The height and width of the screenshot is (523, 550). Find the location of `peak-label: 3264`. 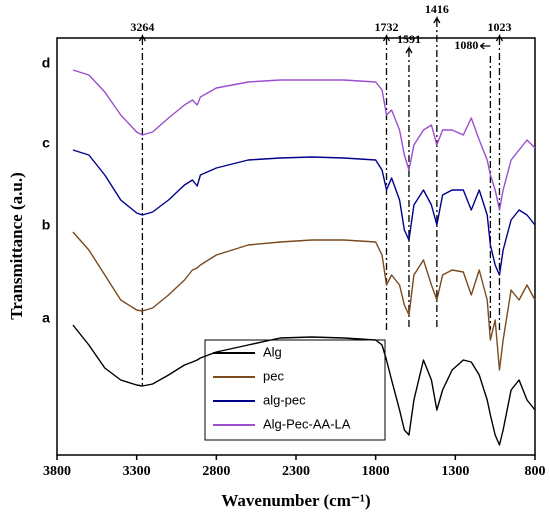

peak-label: 3264 is located at coordinates (142, 27).